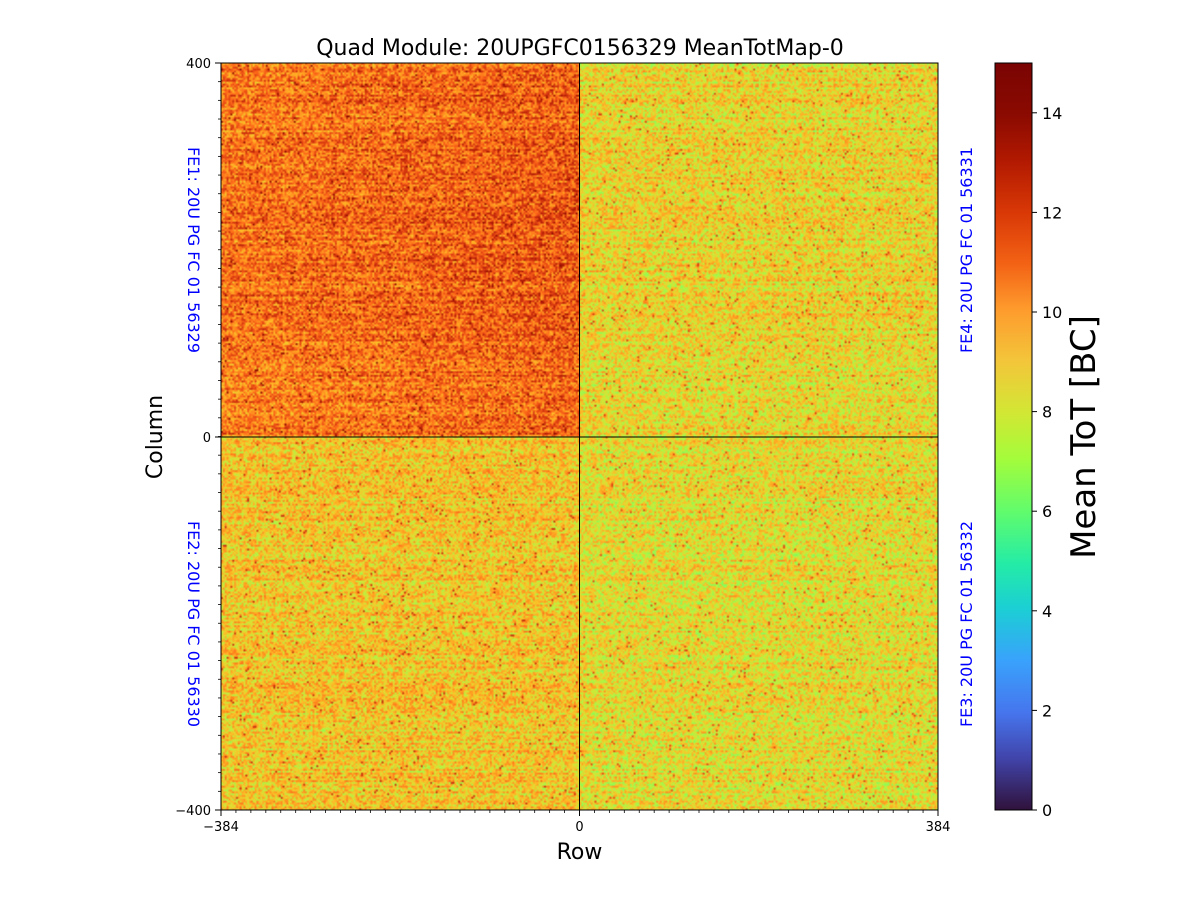 Image resolution: width=1200 pixels, height=900 pixels. Describe the element at coordinates (1047, 810) in the screenshot. I see `colorbar-tick-label: 0` at that location.